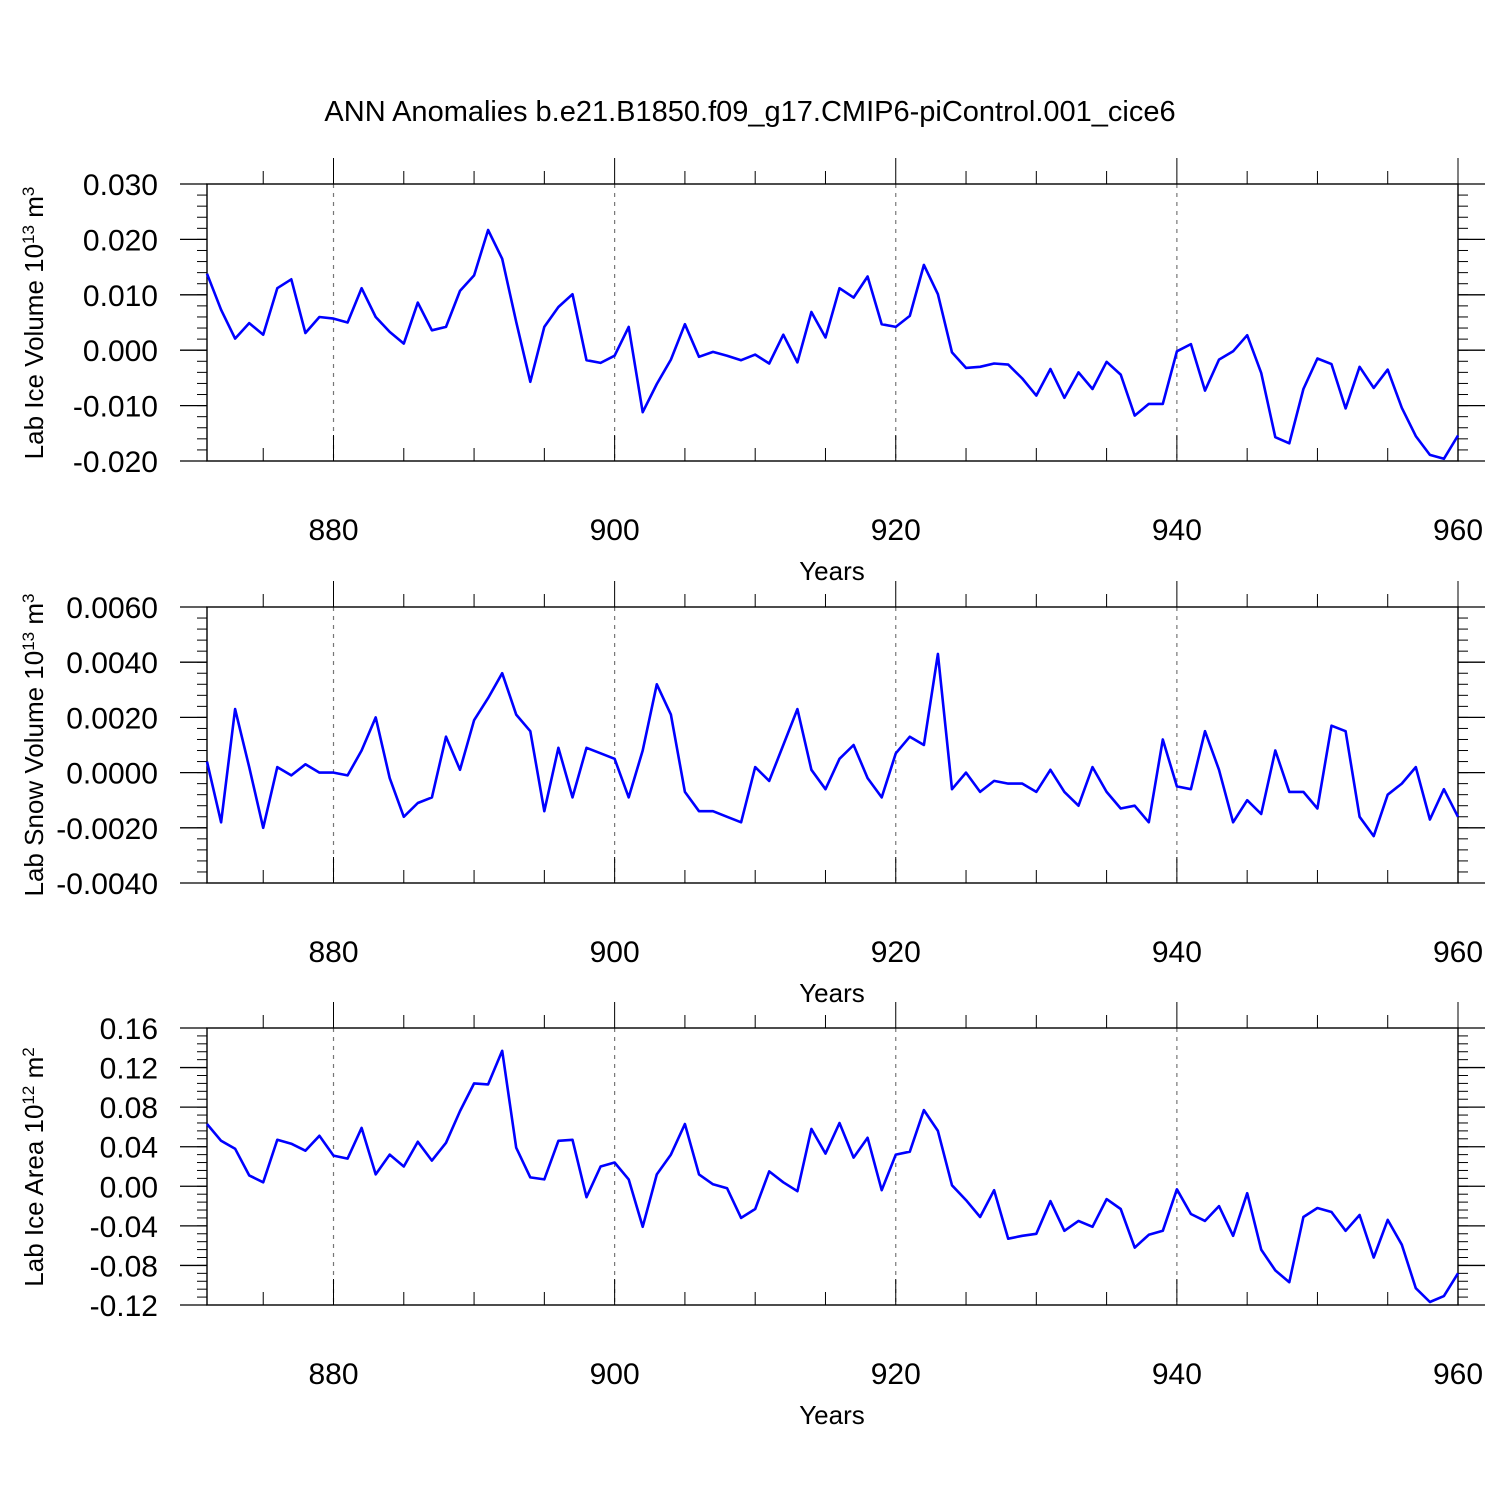 The width and height of the screenshot is (1500, 1500). I want to click on y-tick-label: 0.0020, so click(112, 718).